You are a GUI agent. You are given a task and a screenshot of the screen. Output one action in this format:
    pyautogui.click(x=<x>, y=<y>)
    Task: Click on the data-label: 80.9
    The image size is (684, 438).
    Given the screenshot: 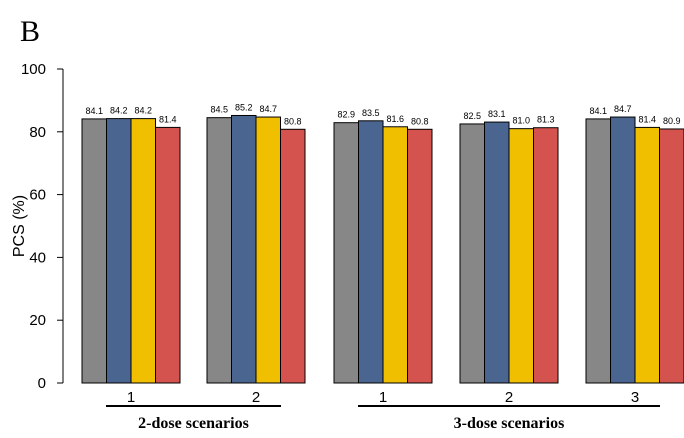 What is the action you would take?
    pyautogui.click(x=672, y=121)
    